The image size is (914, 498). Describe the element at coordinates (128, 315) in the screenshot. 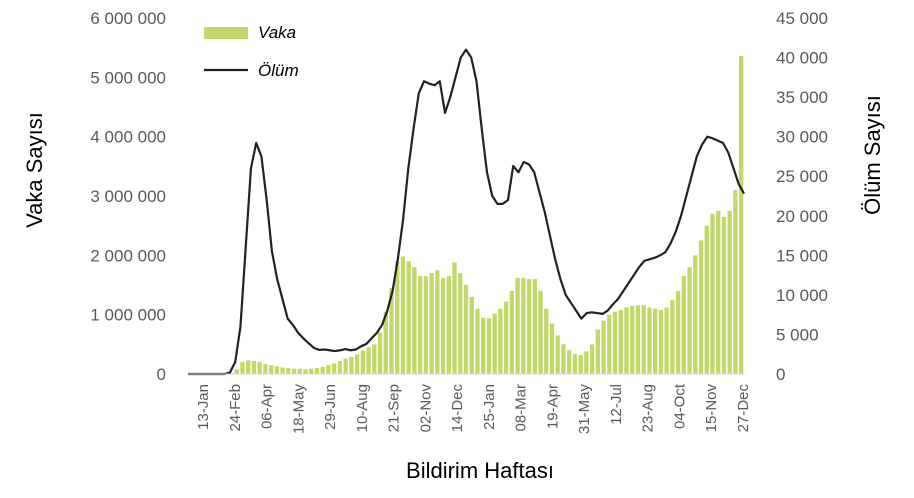

I see `left-tick-label: 1 000 000` at that location.